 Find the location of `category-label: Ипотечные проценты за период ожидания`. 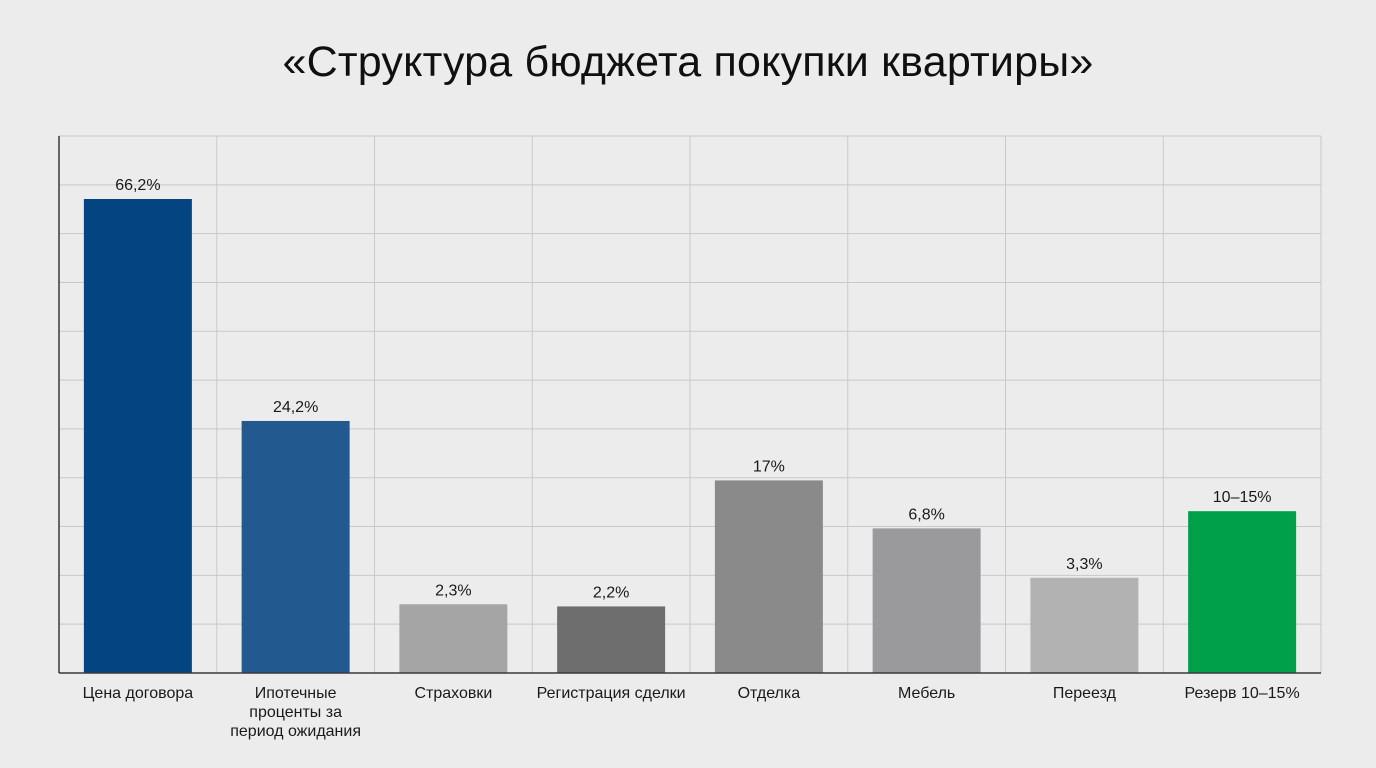

category-label: Ипотечные проценты за период ожидания is located at coordinates (295, 712).